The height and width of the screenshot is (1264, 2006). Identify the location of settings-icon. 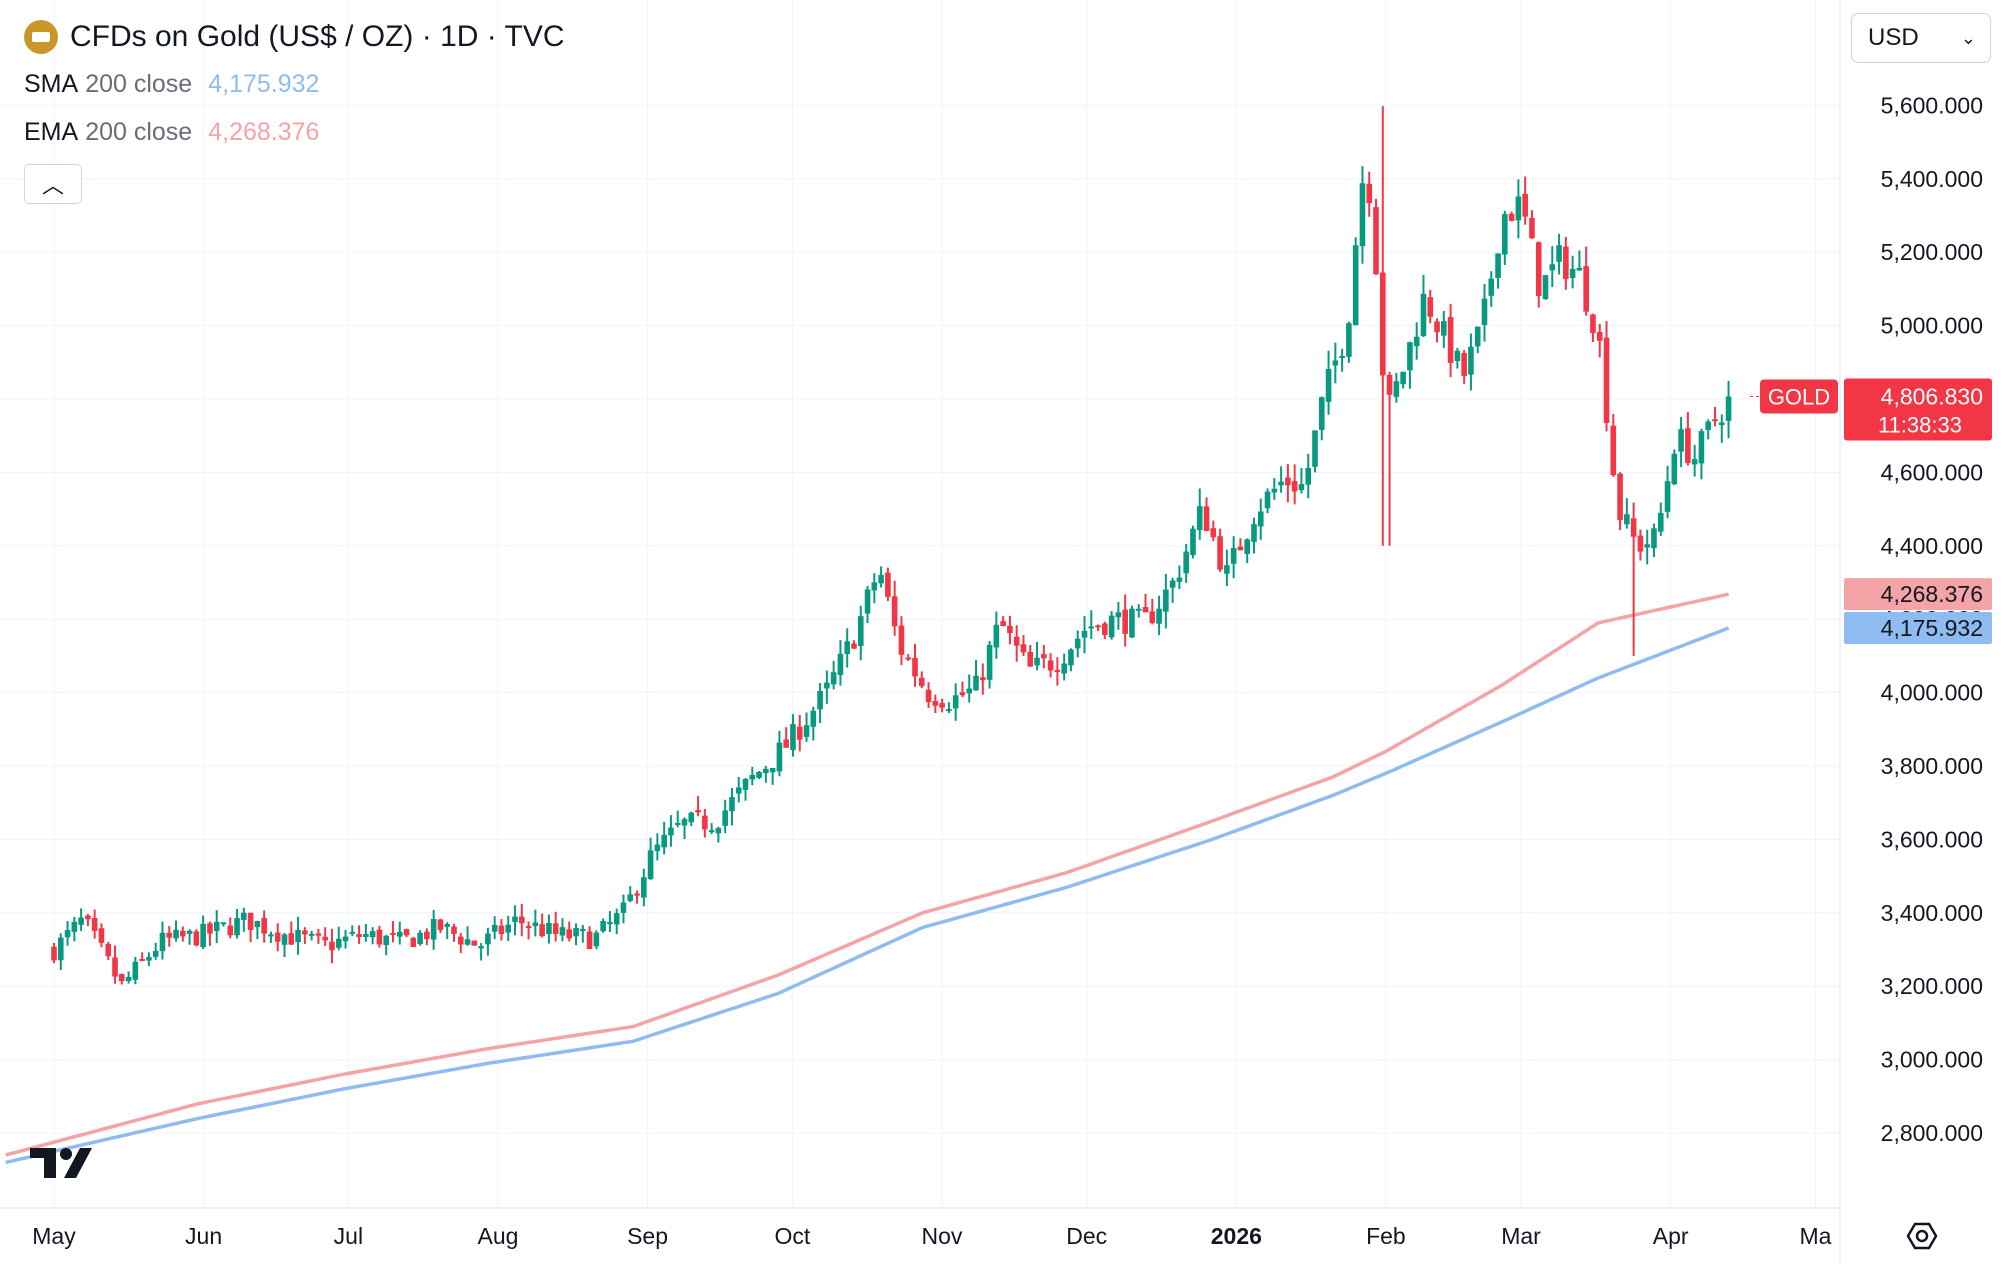
(1922, 1236).